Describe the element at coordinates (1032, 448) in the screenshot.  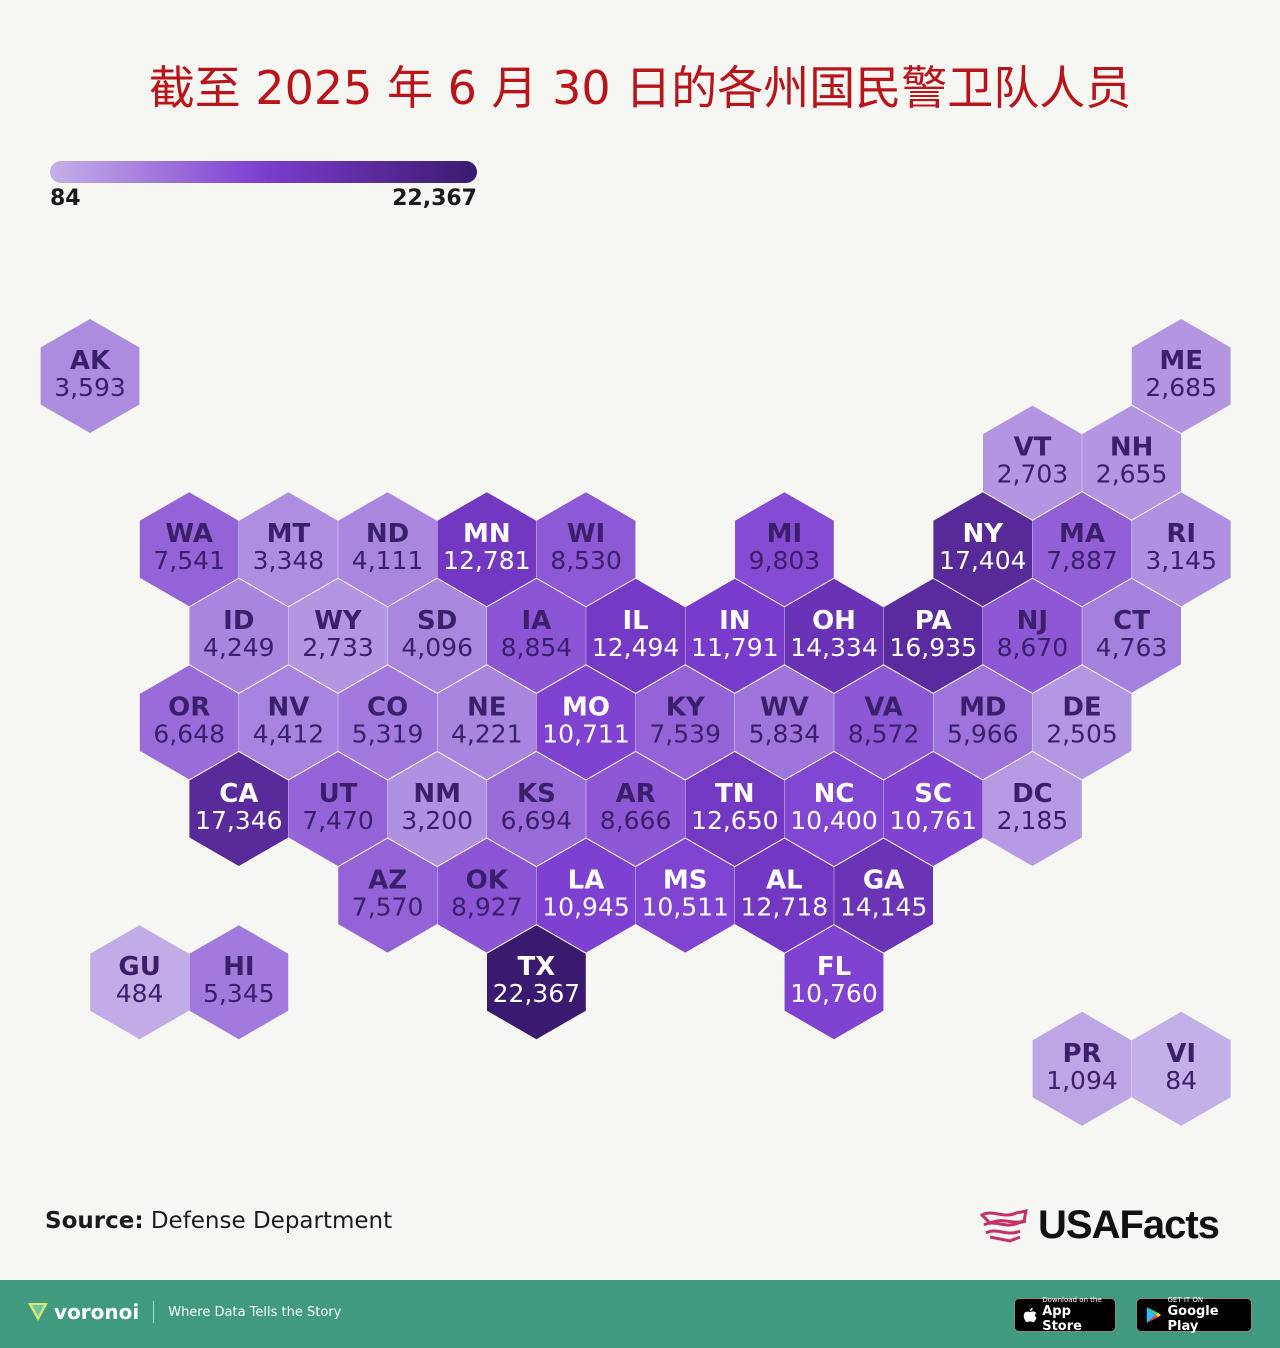
I see `state-abbr: VT` at that location.